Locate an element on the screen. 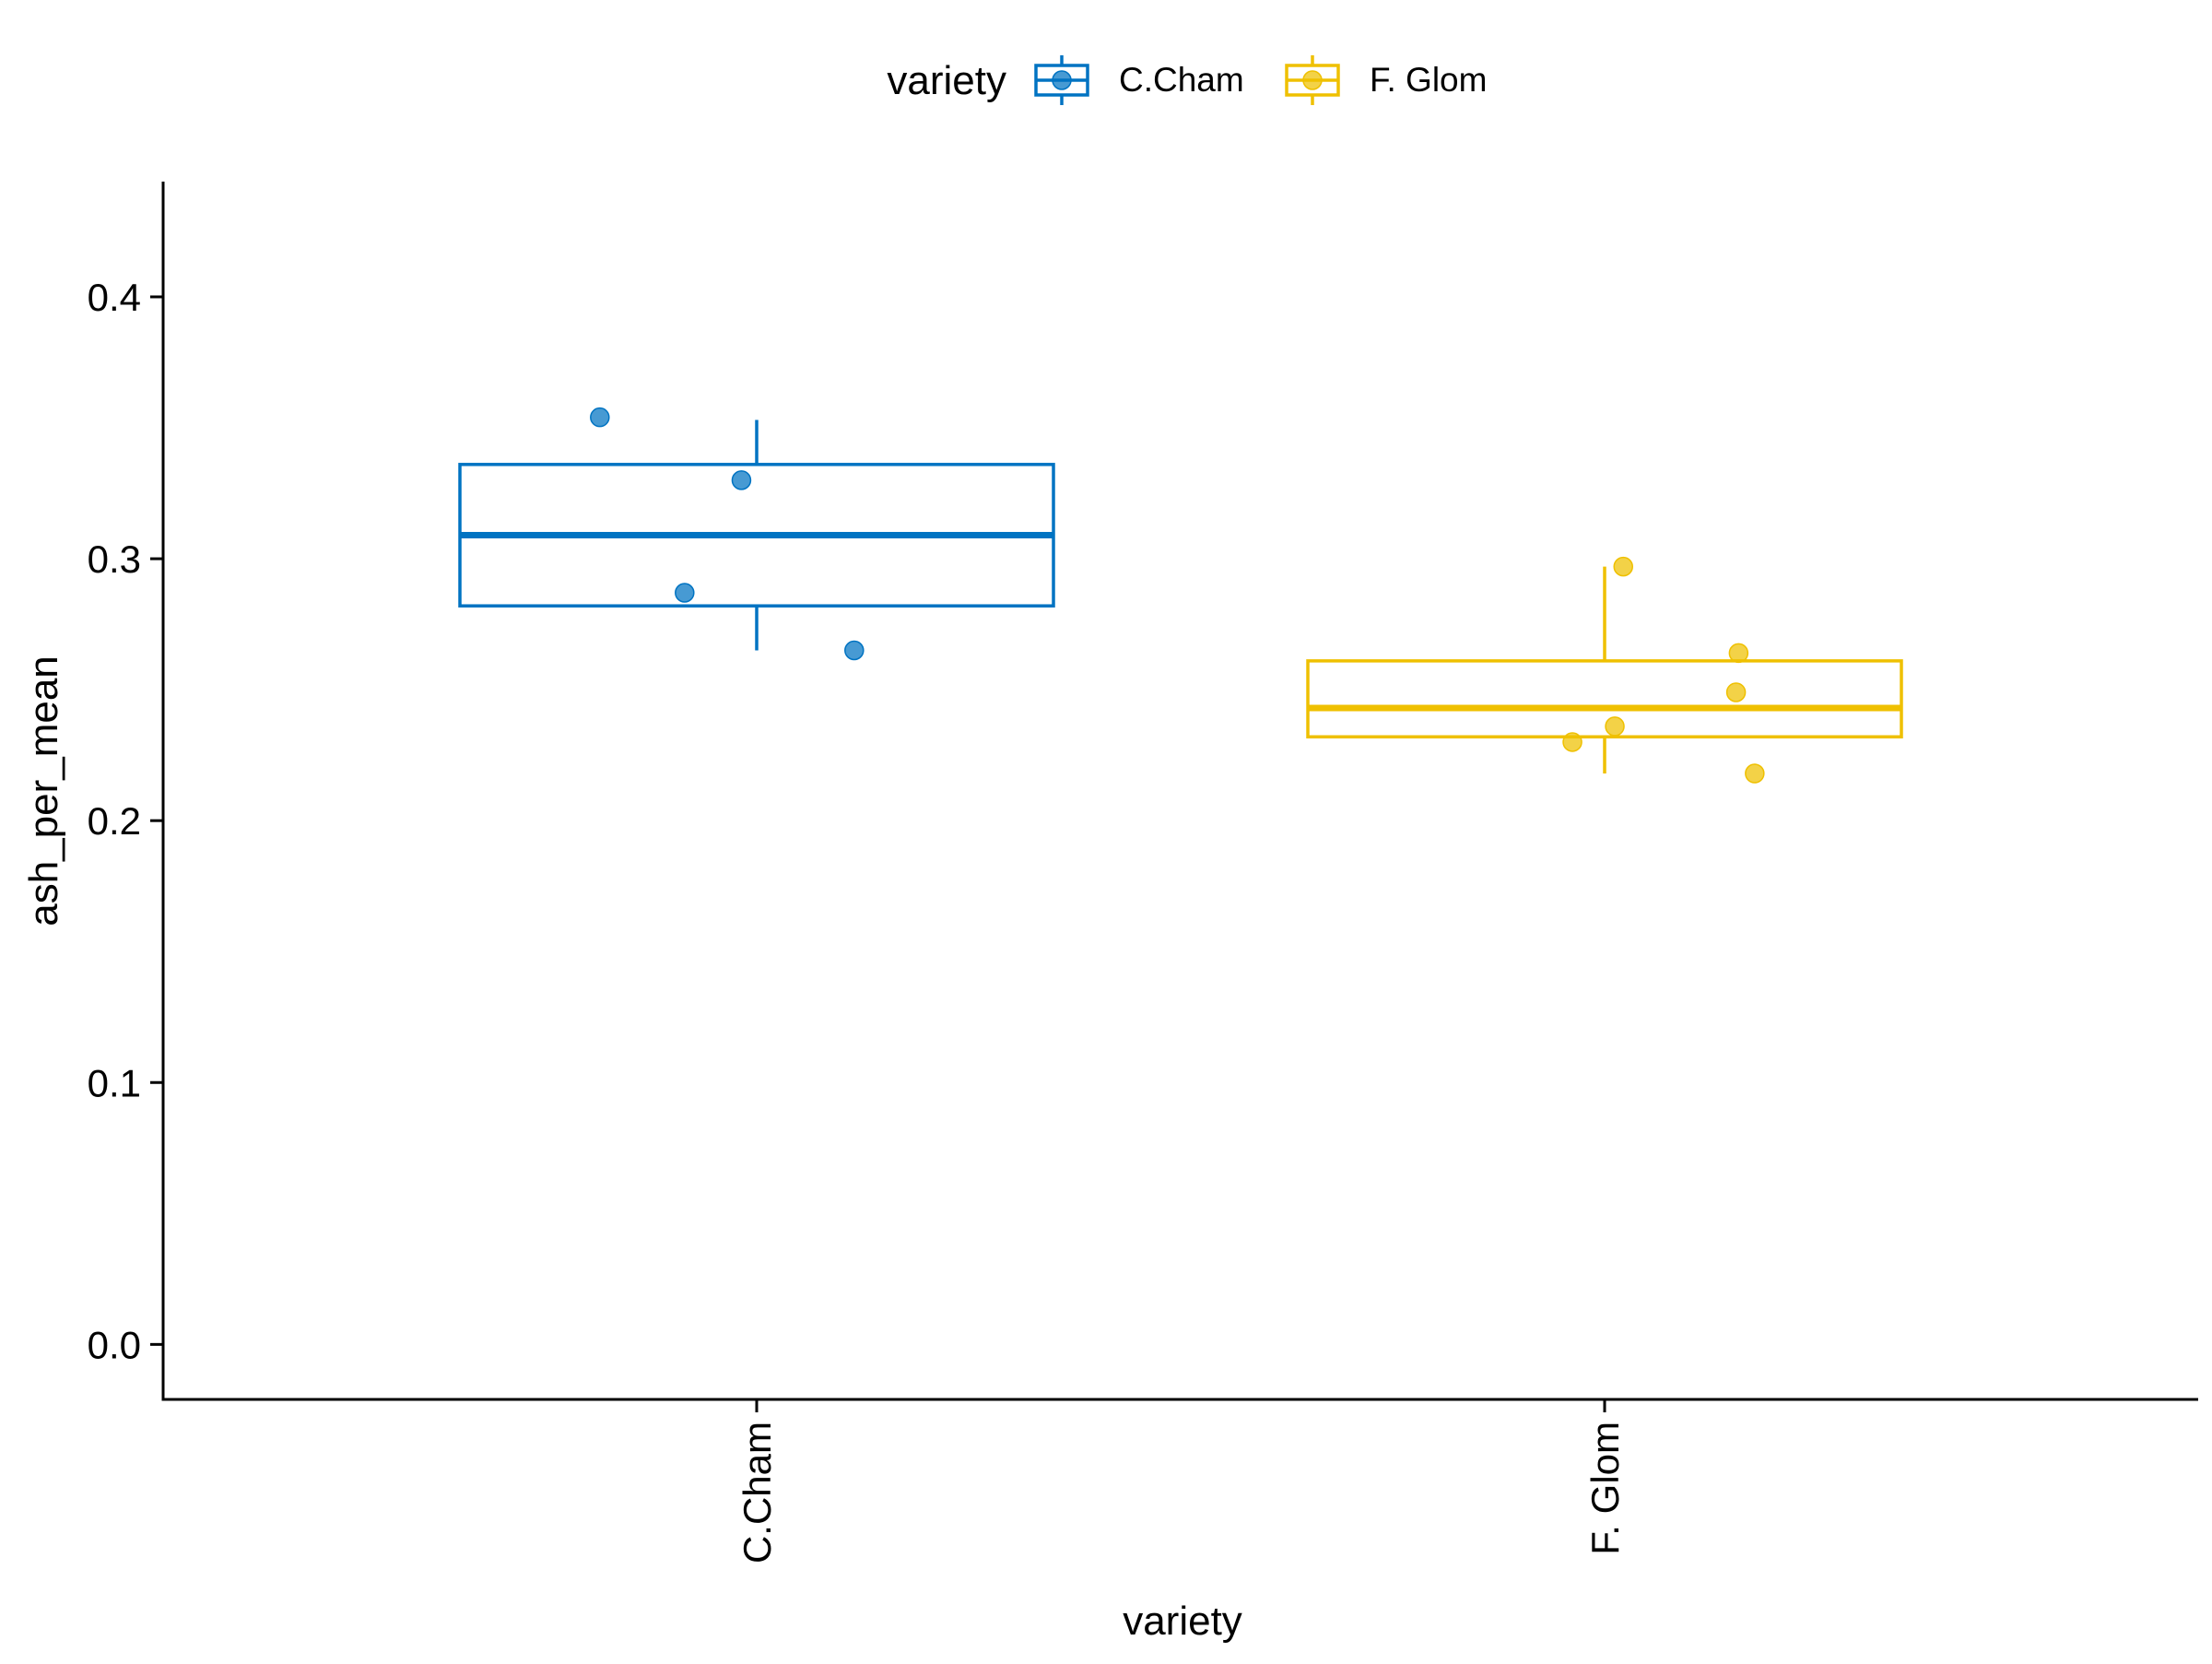 This screenshot has height=1664, width=2212. legend-label: F. Glom is located at coordinates (1428, 80).